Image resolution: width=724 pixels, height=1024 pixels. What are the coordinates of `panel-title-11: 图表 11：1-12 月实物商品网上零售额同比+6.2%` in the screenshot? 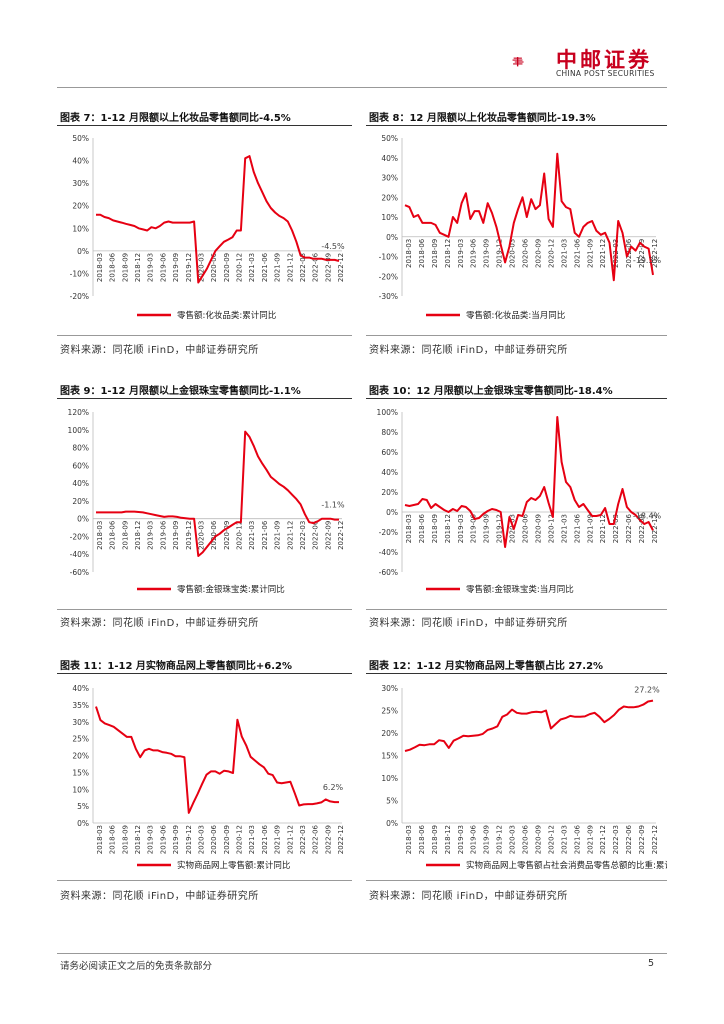 It's located at (176, 666).